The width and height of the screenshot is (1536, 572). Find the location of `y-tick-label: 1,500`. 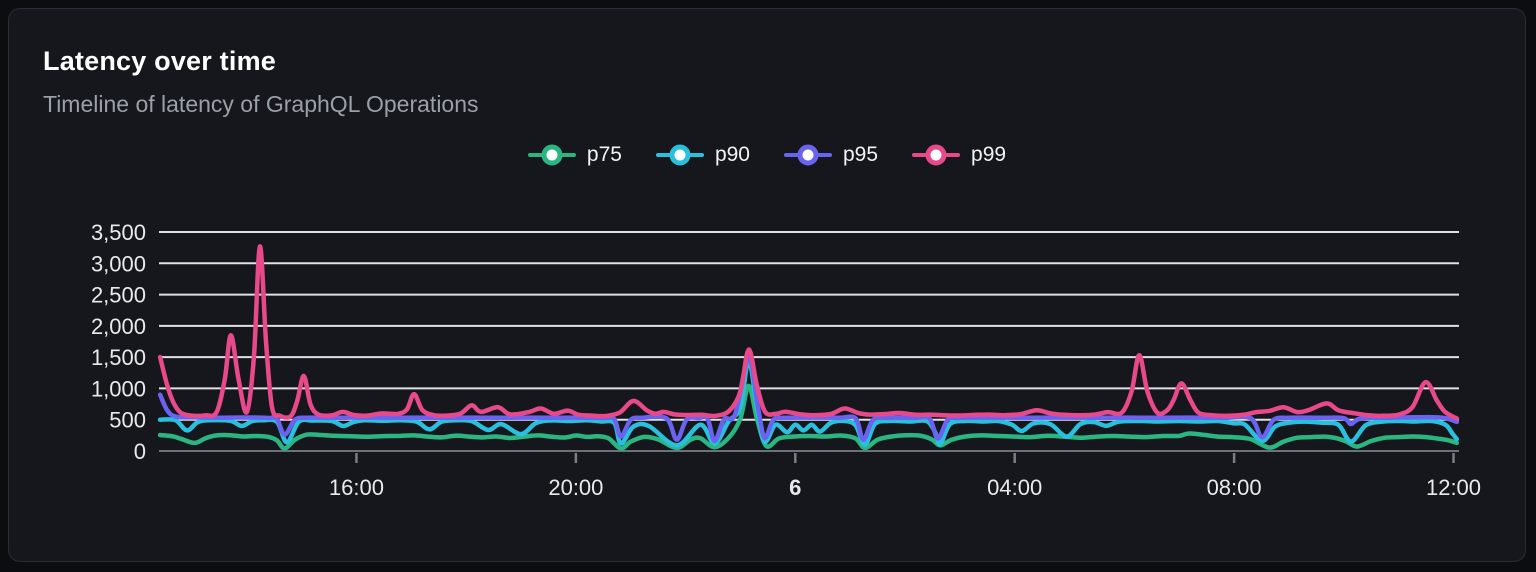

y-tick-label: 1,500 is located at coordinates (118, 357).